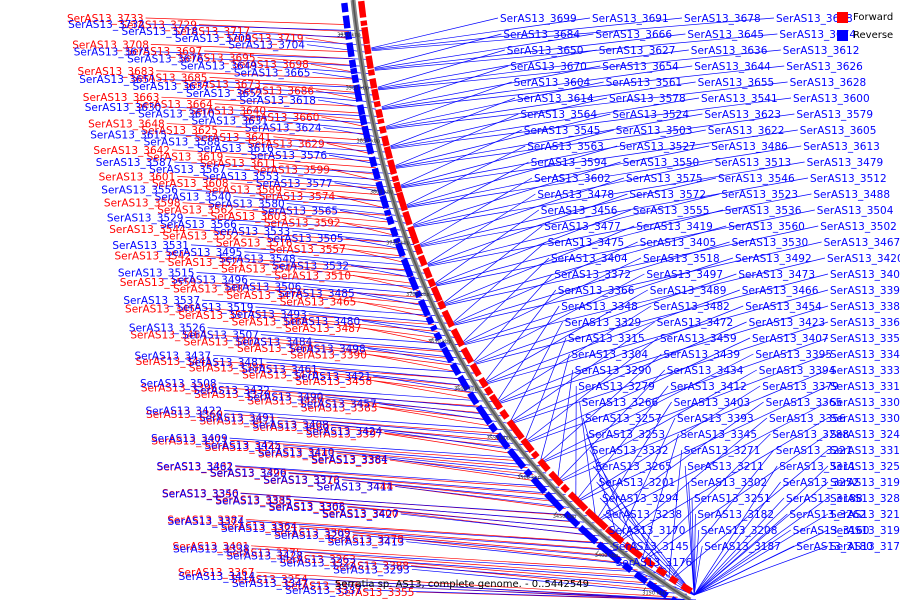 This screenshot has width=900, height=600. I want to click on forward-gene-label: SerAS13_3698, so click(270, 65).